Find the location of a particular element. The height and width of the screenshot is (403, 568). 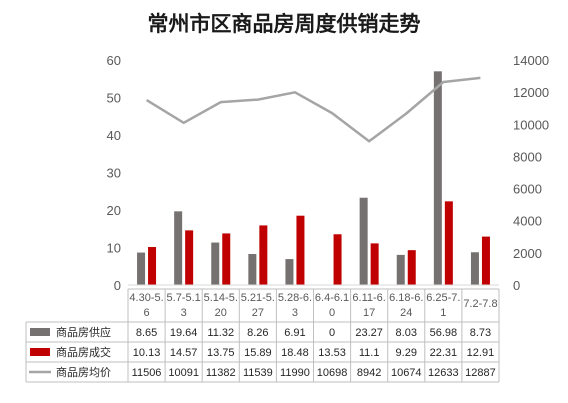

table-cell-value: 12633 is located at coordinates (443, 373).